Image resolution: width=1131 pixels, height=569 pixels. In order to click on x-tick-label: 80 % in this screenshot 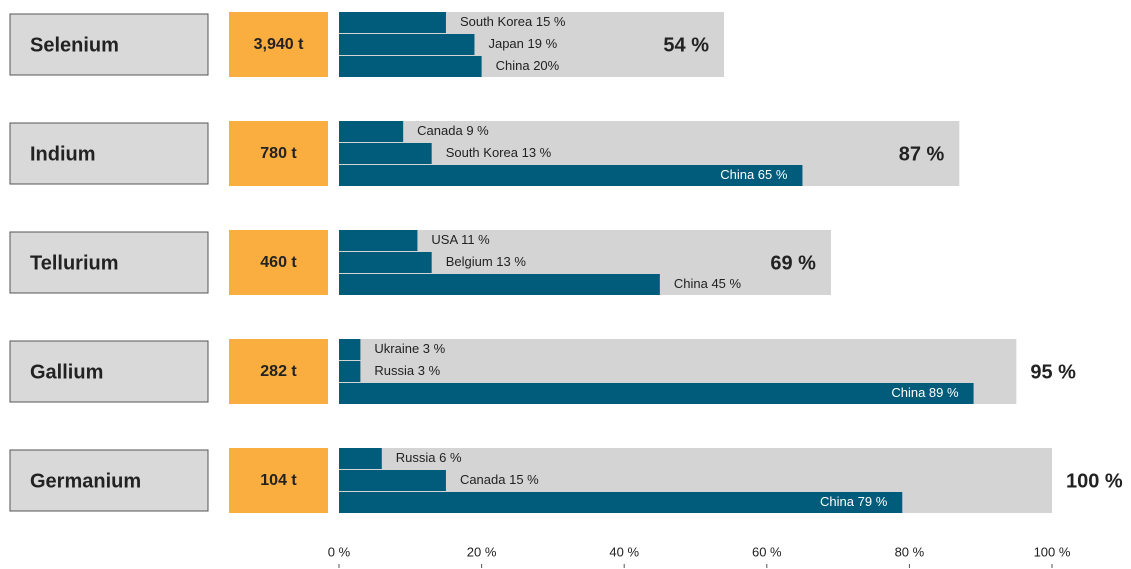, I will do `click(910, 551)`.